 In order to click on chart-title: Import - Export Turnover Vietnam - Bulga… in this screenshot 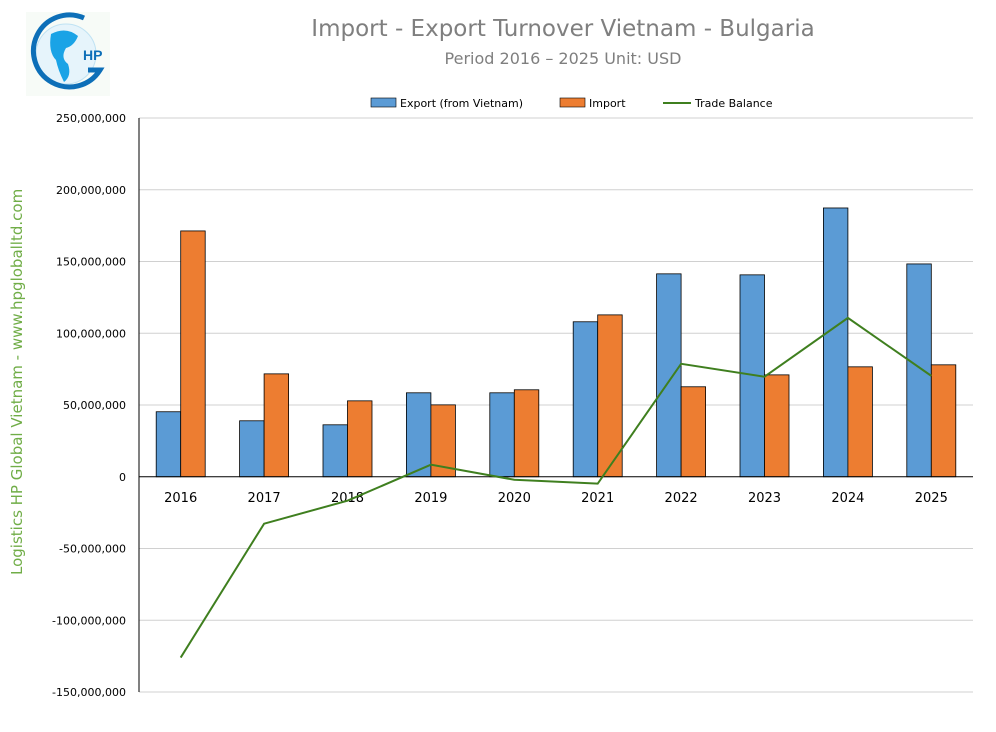, I will do `click(563, 29)`.